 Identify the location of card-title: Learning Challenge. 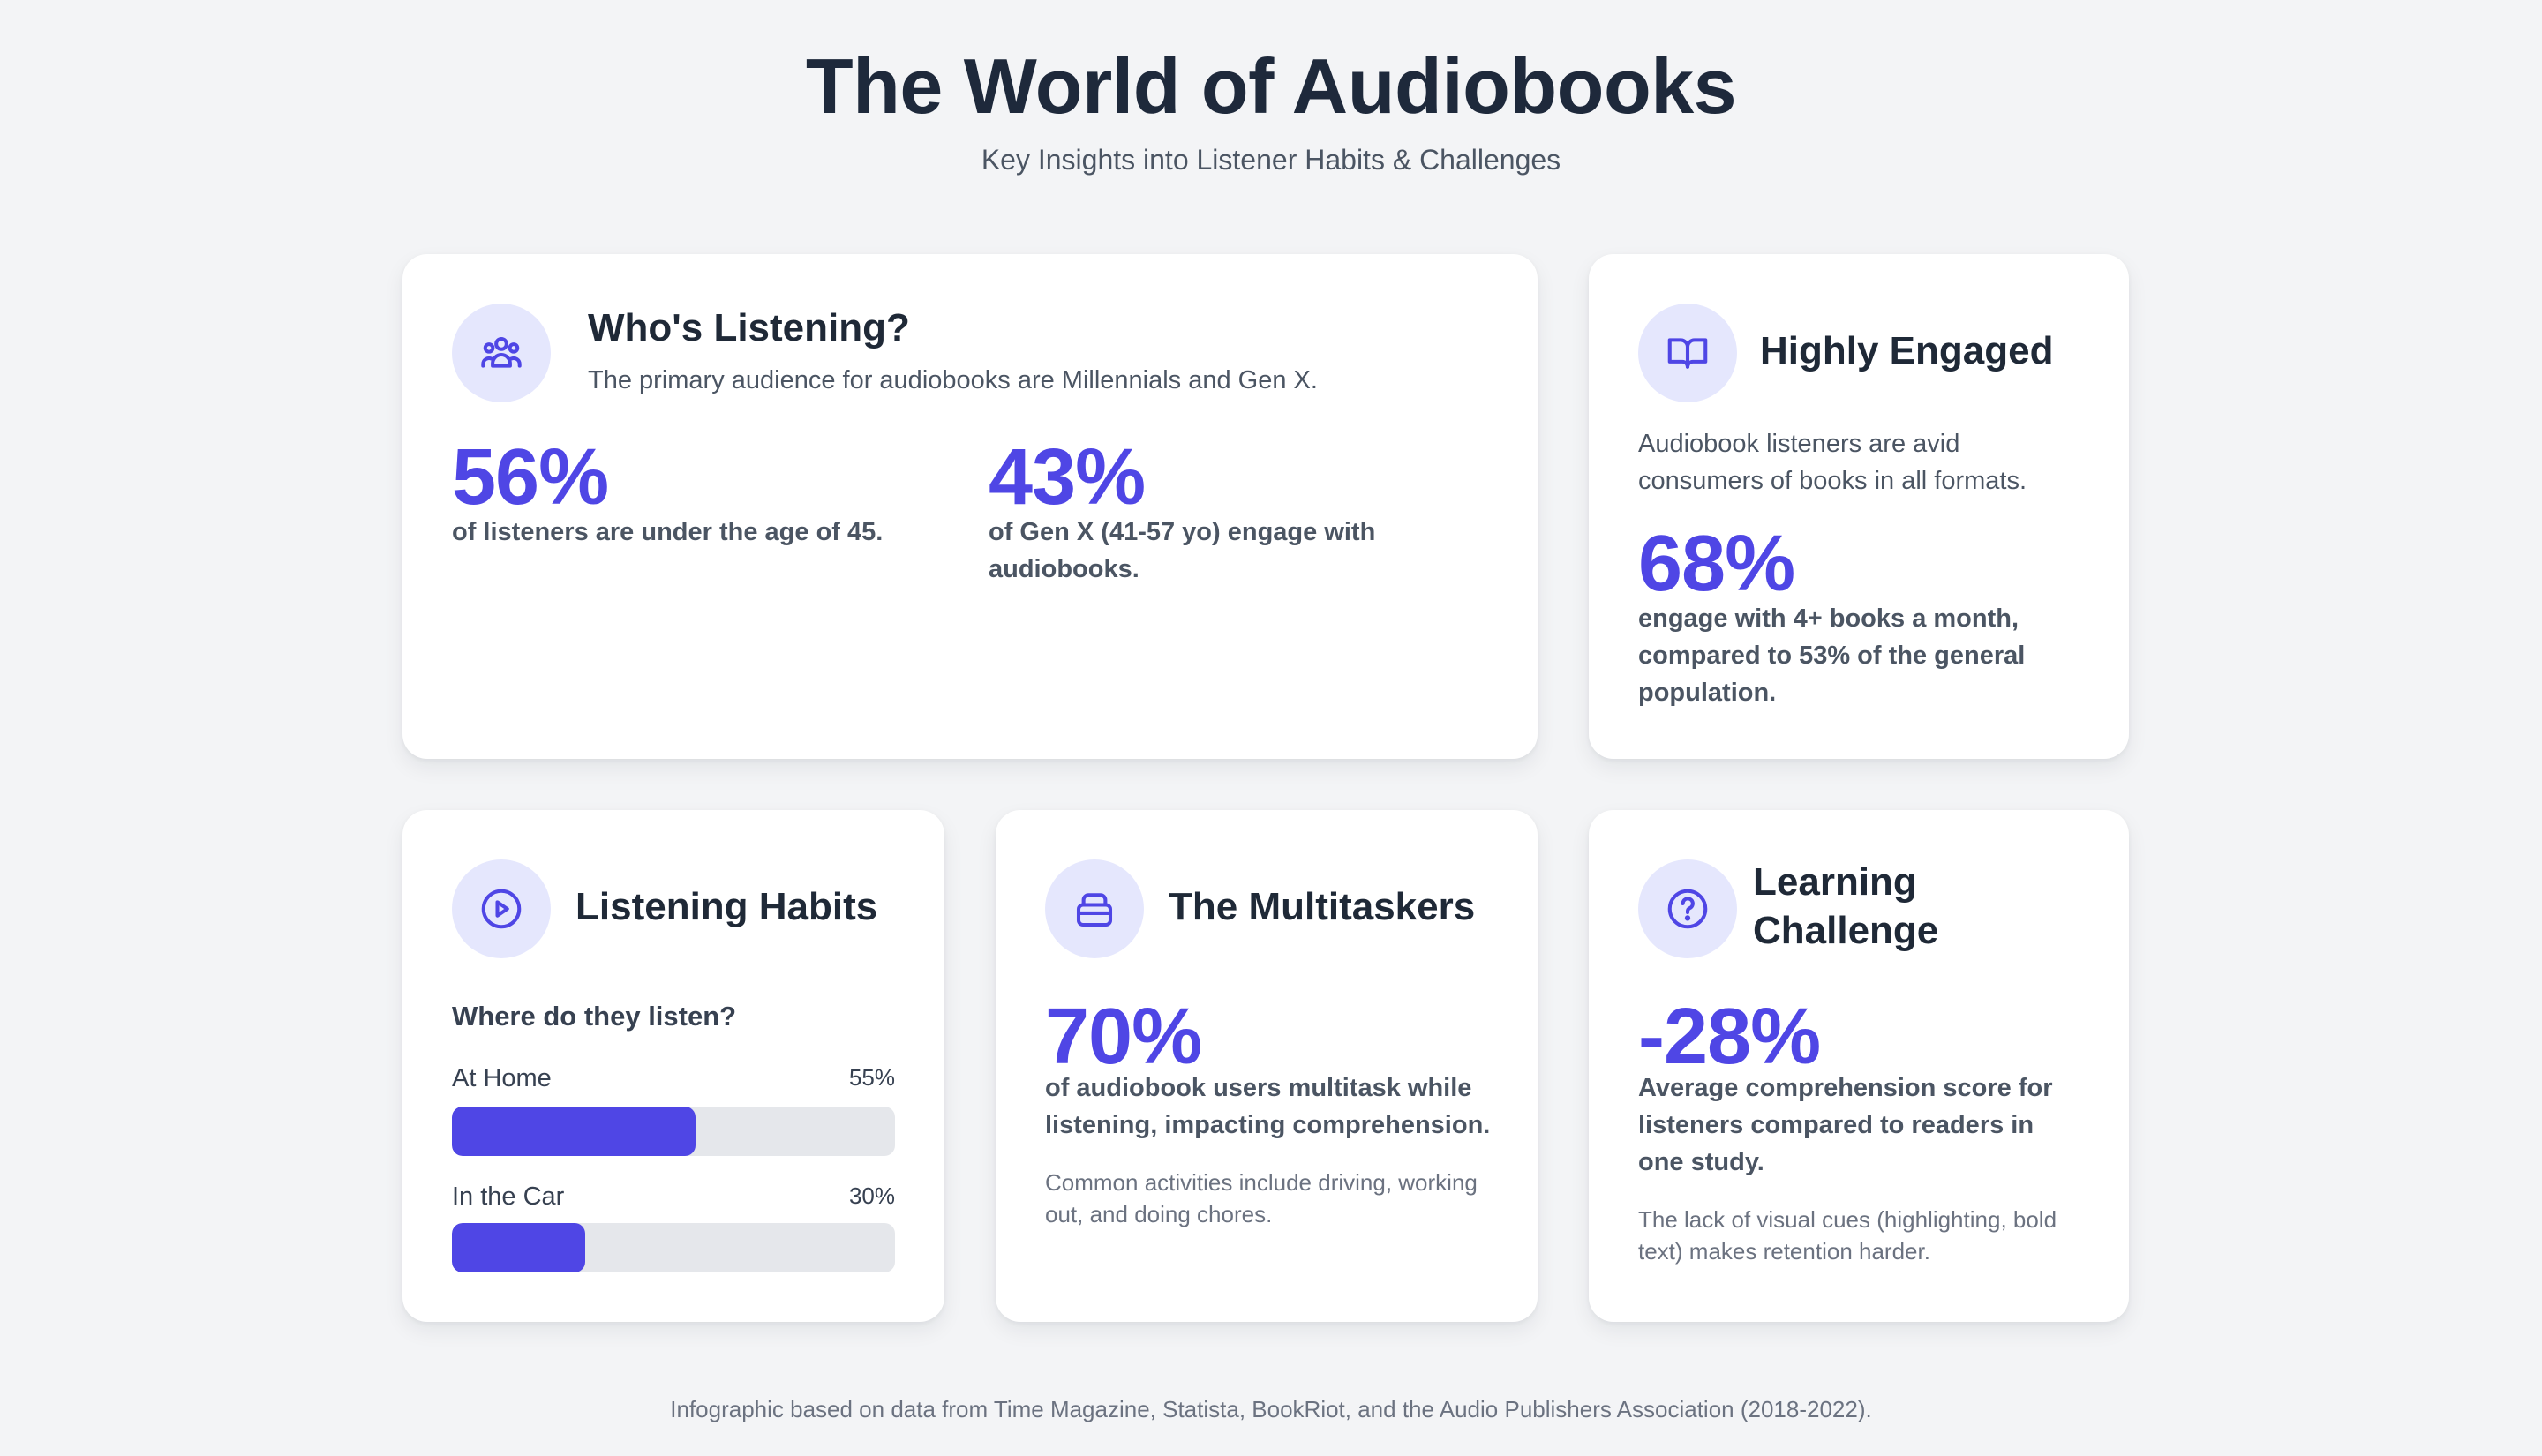
(1846, 906).